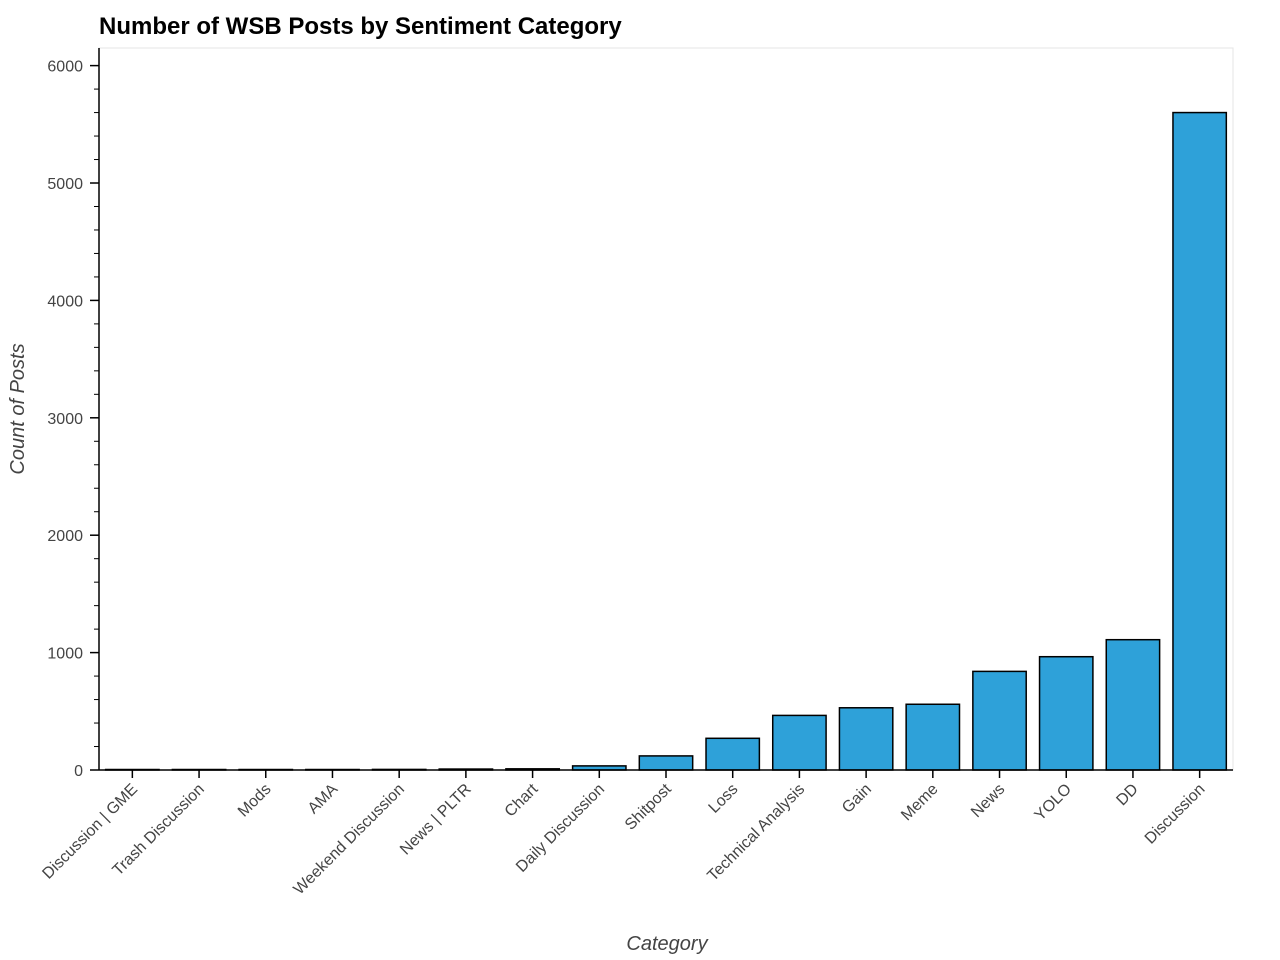 The image size is (1280, 960). I want to click on y-axis-label: Count of Posts, so click(18, 408).